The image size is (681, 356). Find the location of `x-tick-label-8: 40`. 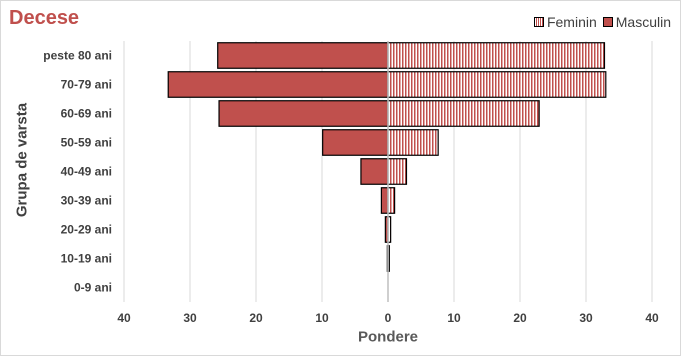

x-tick-label-8: 40 is located at coordinates (652, 318).